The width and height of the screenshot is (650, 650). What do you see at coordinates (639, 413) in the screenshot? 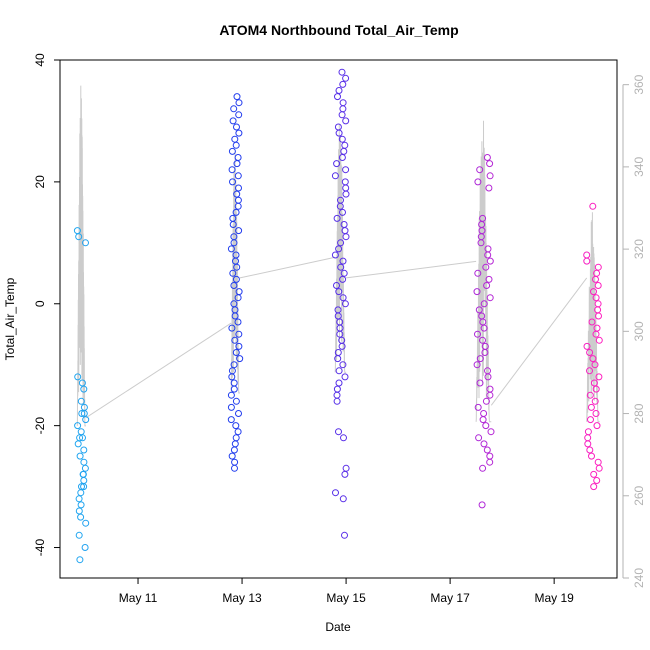
I see `y-right-tick-label: 280` at bounding box center [639, 413].